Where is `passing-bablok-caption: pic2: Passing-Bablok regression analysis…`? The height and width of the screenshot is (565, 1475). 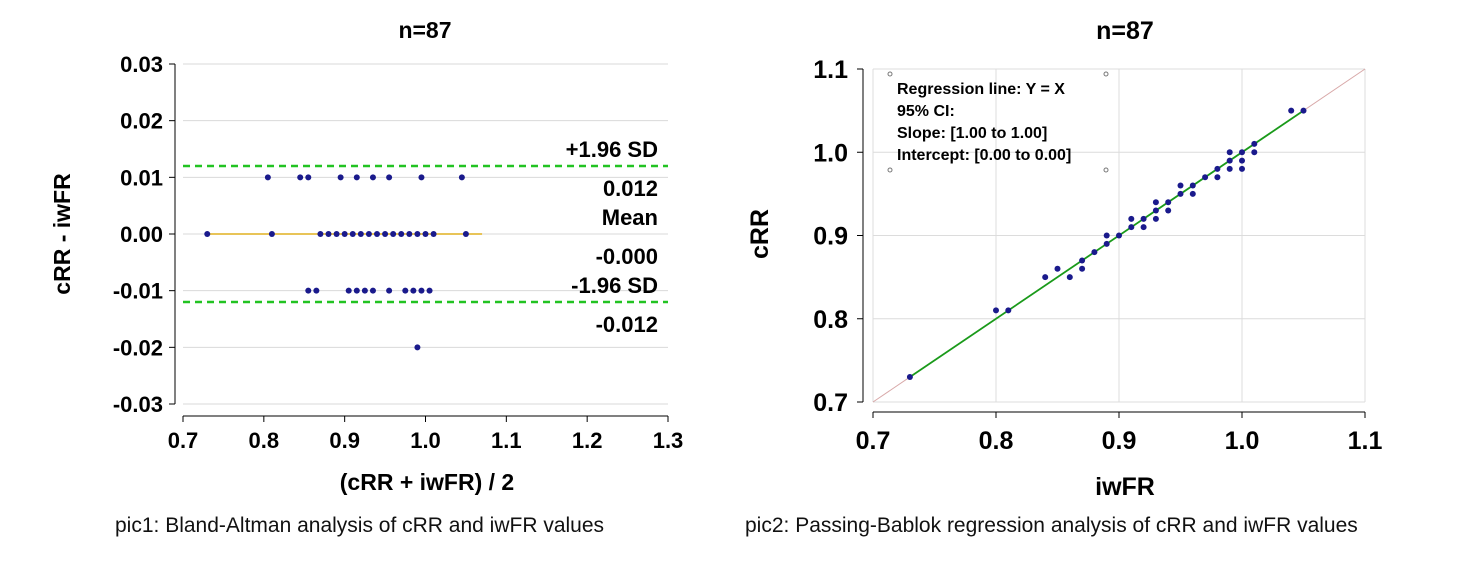 passing-bablok-caption: pic2: Passing-Bablok regression analysis… is located at coordinates (1051, 525).